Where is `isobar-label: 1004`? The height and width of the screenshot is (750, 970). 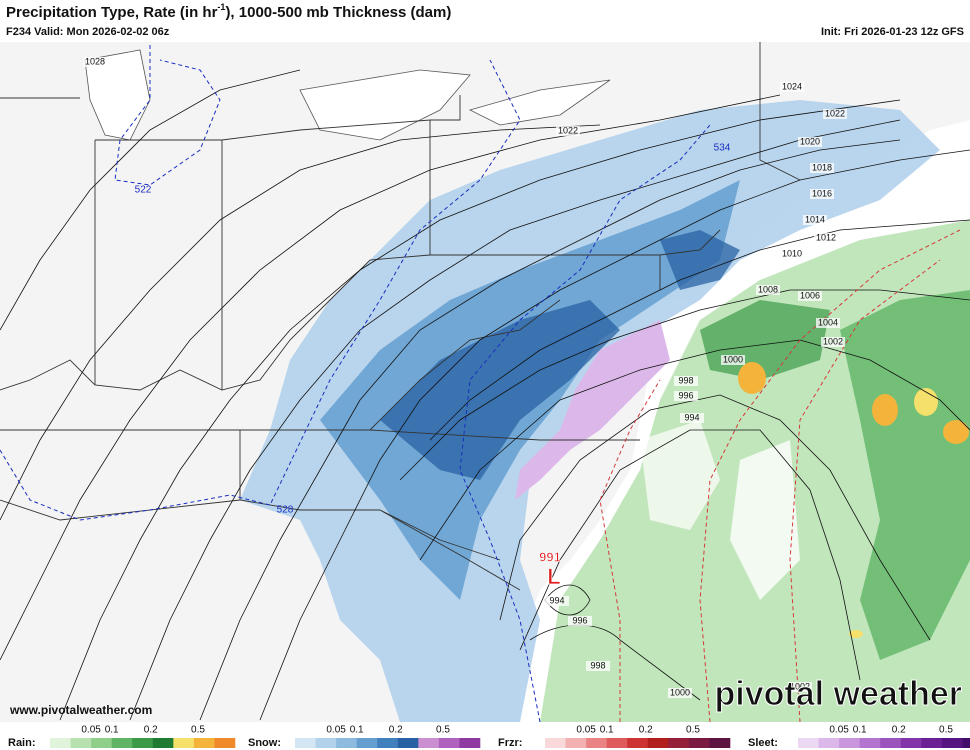 isobar-label: 1004 is located at coordinates (828, 322).